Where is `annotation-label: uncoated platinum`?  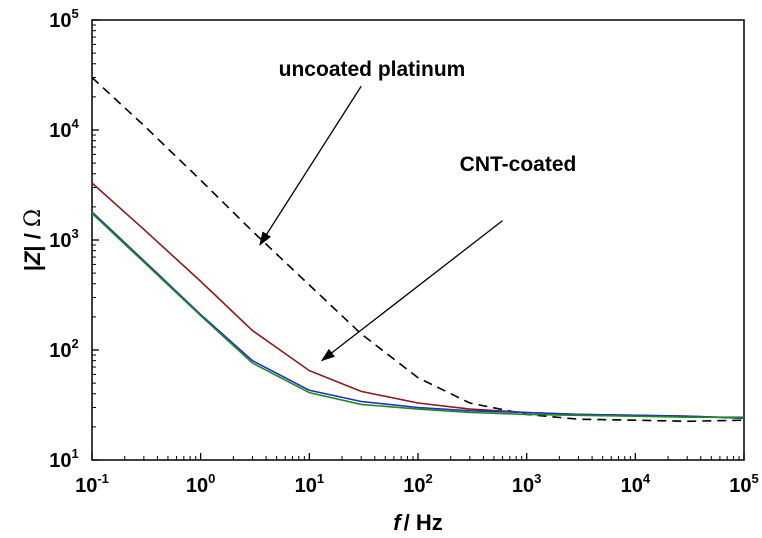
annotation-label: uncoated platinum is located at coordinates (372, 69).